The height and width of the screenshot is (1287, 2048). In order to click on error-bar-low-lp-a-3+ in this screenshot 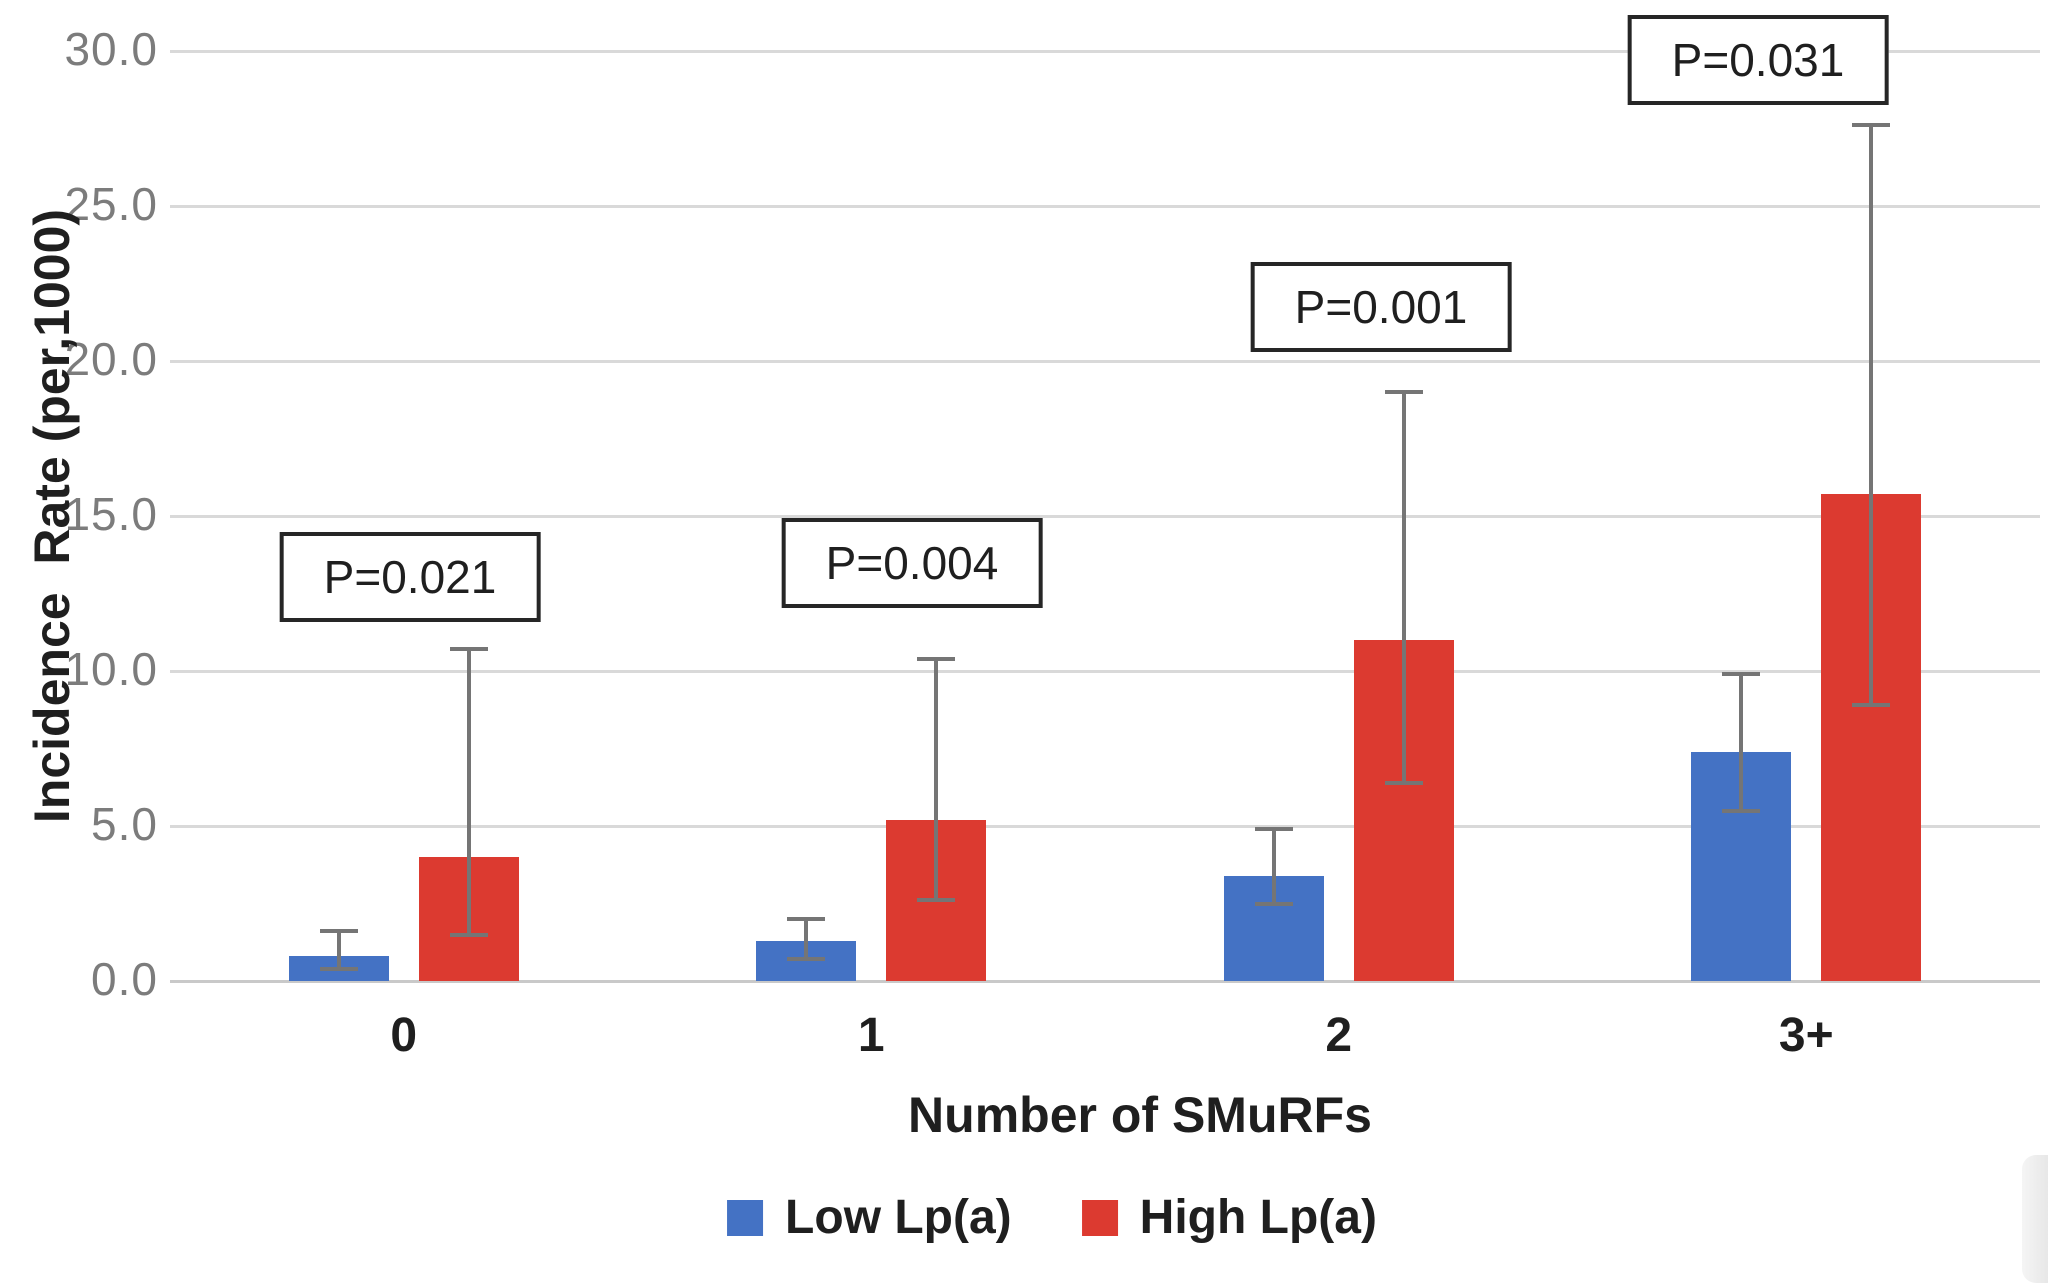, I will do `click(1741, 742)`.